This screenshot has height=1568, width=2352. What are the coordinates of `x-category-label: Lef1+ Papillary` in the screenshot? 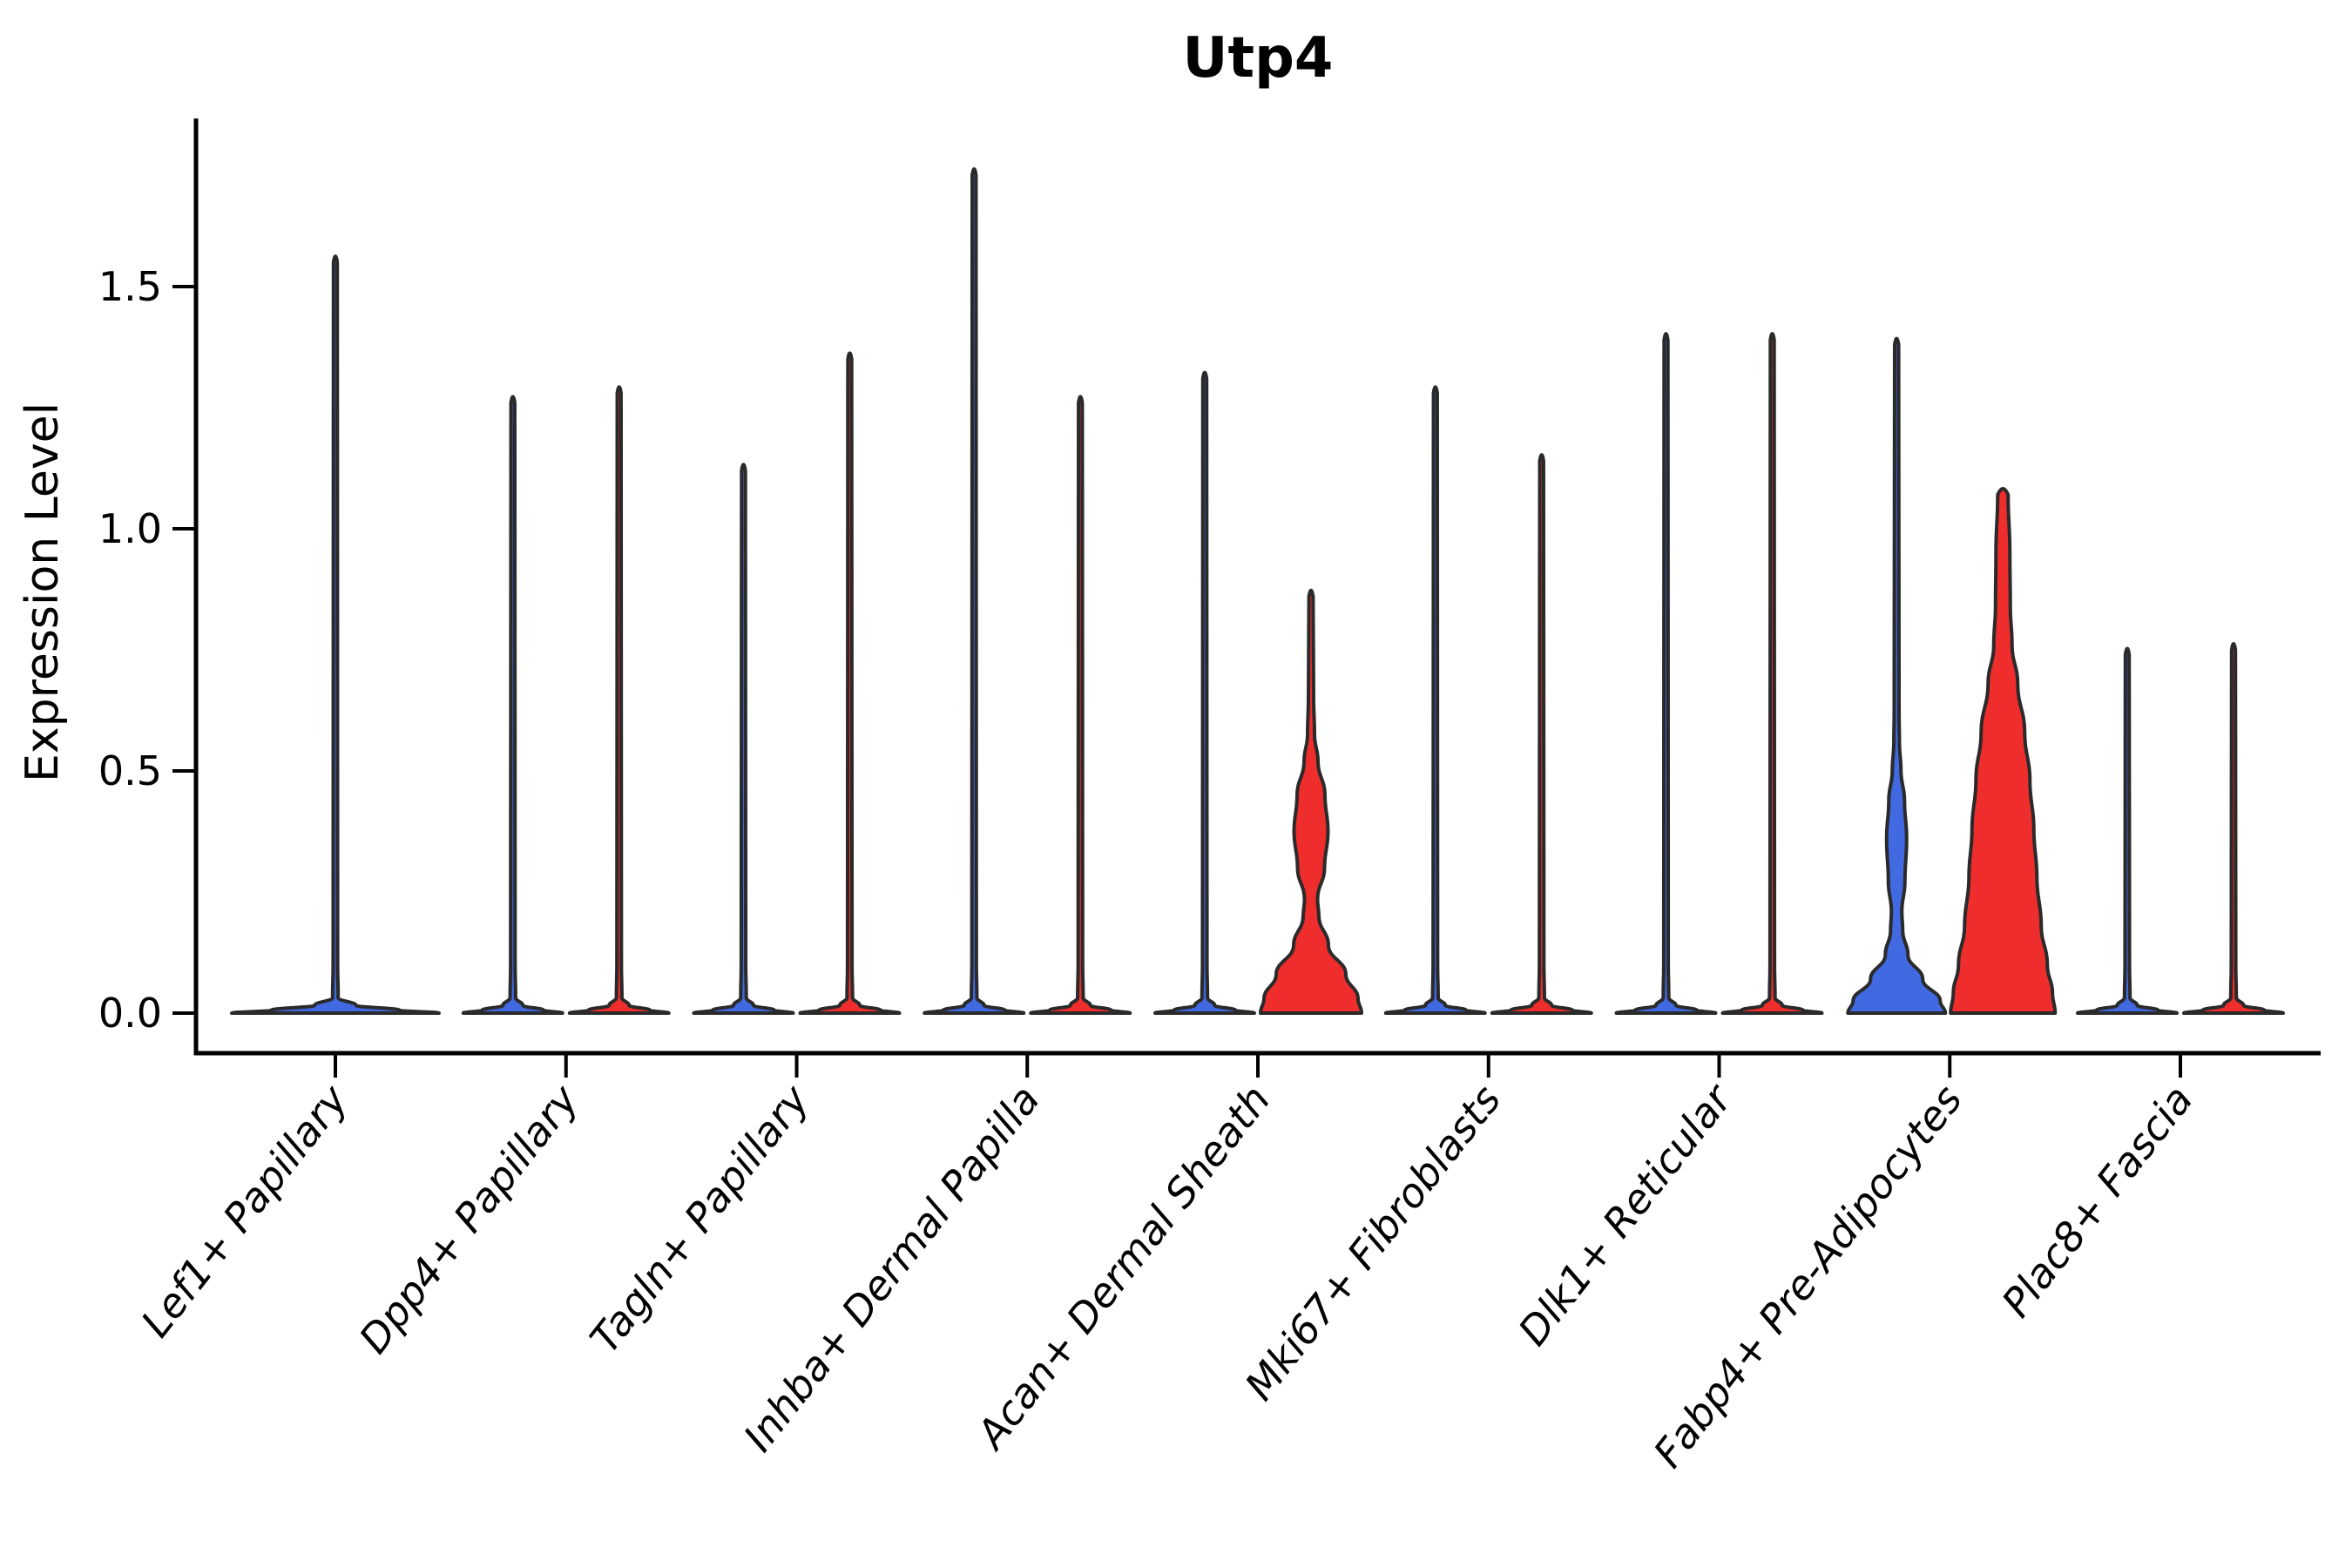 It's located at (245, 1211).